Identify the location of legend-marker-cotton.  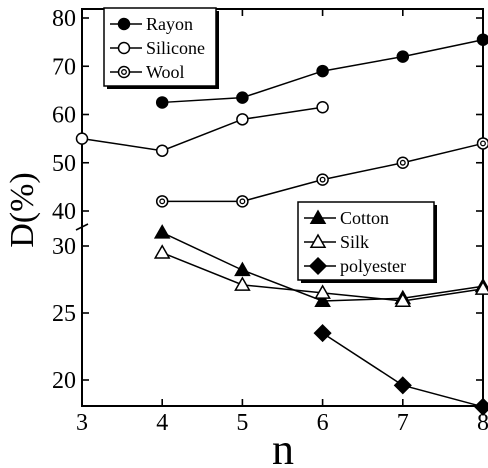
(318, 216).